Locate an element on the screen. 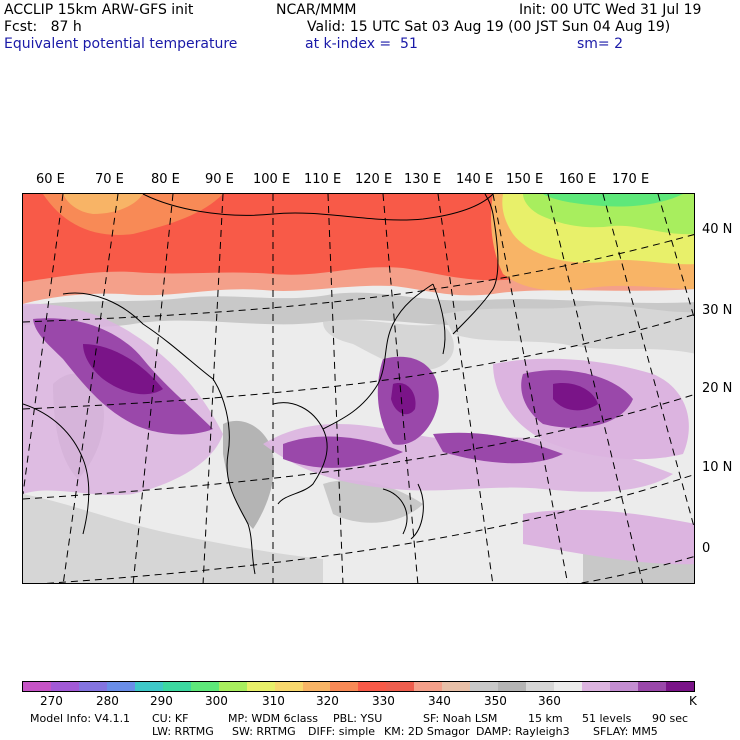 Image resolution: width=740 pixels, height=740 pixels. smoothing-label: sm= 2 is located at coordinates (600, 44).